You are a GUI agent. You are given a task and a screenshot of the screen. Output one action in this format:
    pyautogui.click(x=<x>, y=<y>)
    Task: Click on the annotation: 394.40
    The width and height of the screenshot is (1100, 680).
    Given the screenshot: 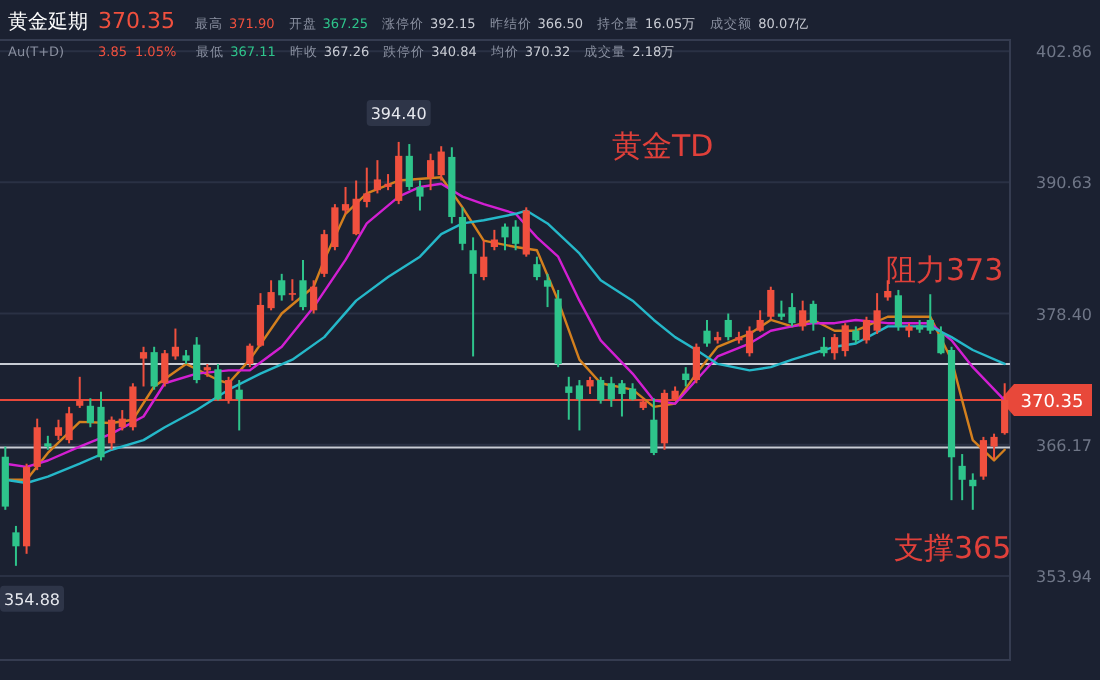 What is the action you would take?
    pyautogui.click(x=398, y=113)
    